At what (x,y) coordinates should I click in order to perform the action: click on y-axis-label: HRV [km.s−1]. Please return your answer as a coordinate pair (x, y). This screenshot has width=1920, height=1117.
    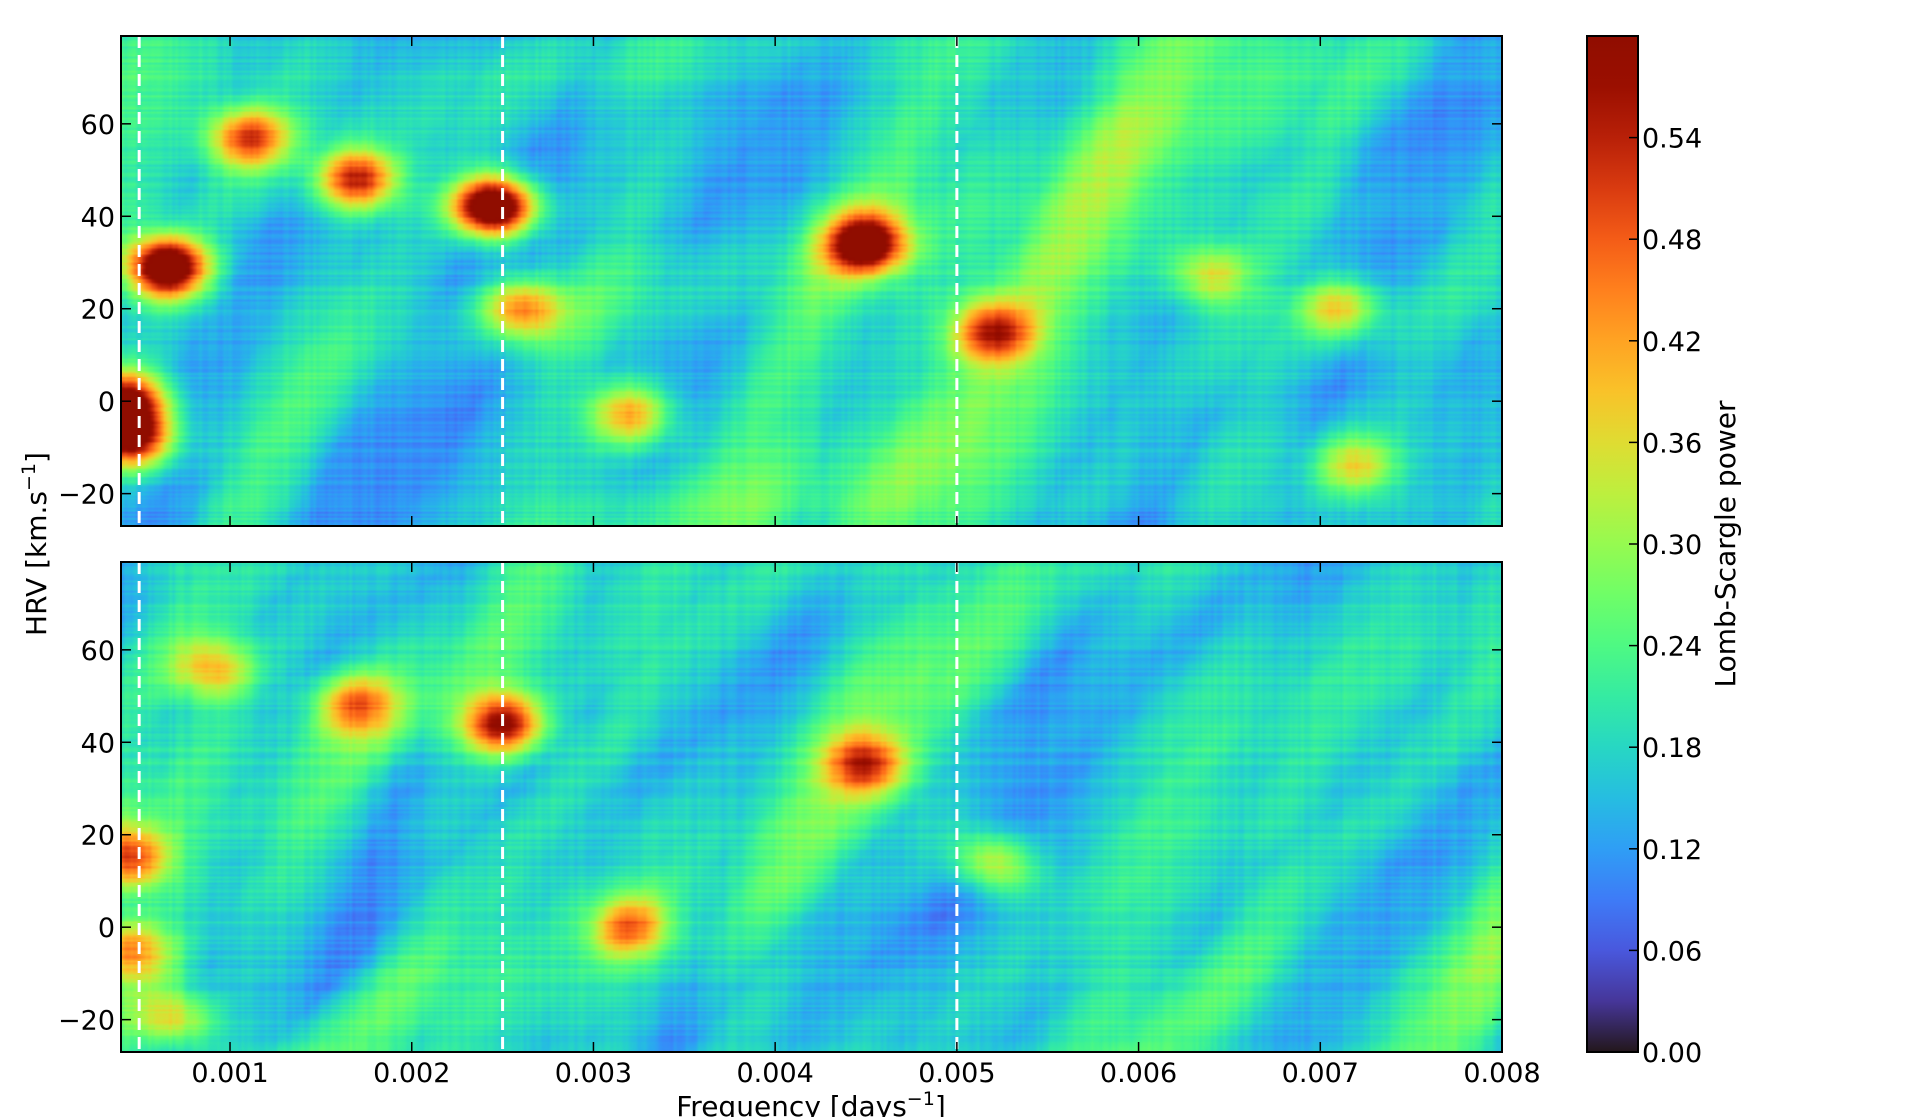
    Looking at the image, I should click on (35, 544).